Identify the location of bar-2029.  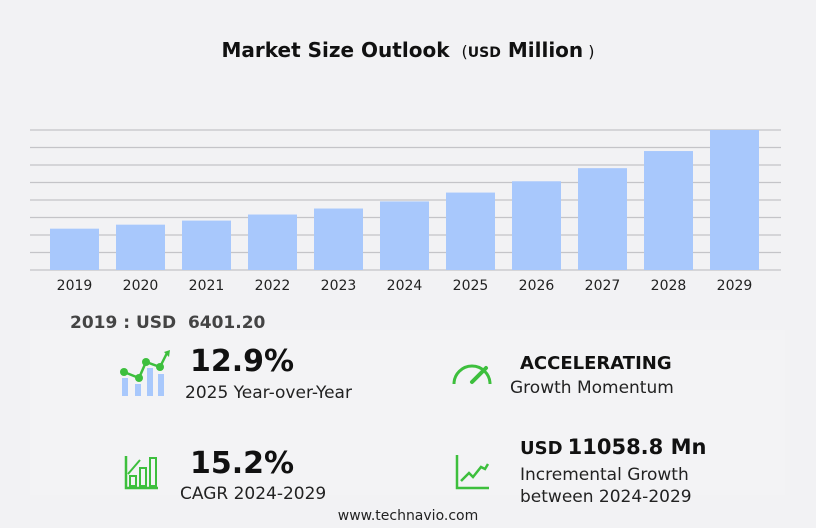
(734, 200).